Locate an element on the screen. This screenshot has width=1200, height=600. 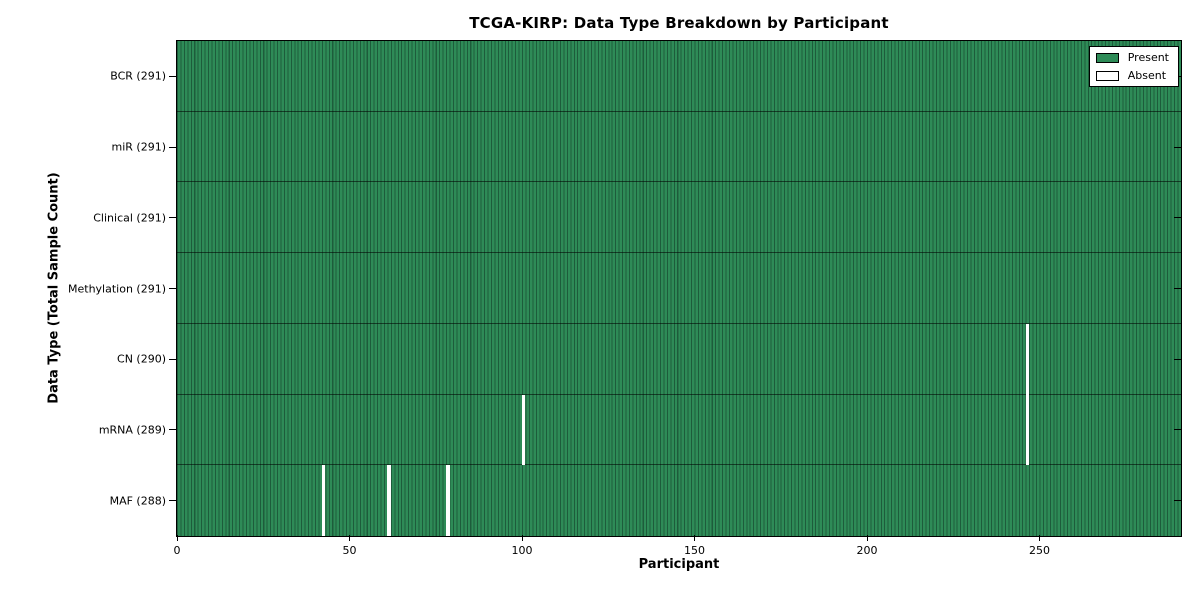
row-bcr is located at coordinates (679, 76).